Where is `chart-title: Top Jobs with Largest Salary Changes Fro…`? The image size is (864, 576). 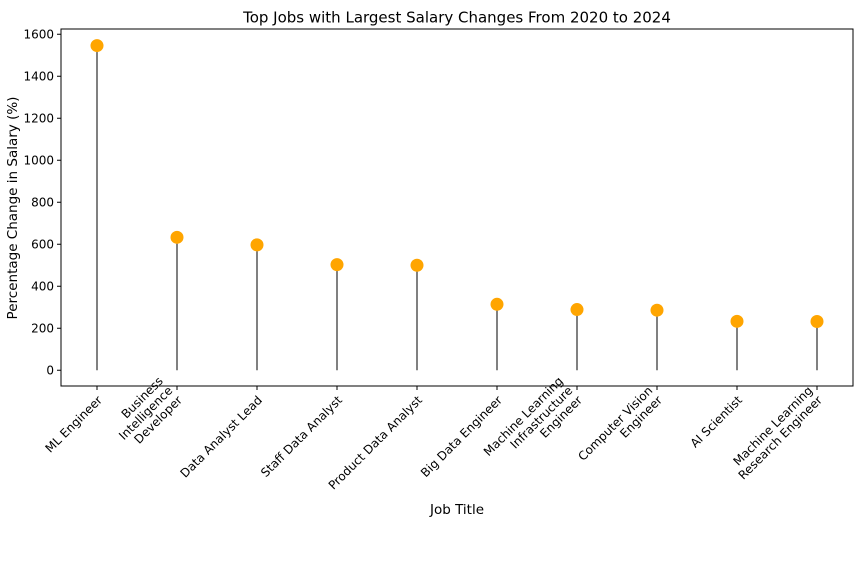 chart-title: Top Jobs with Largest Salary Changes Fro… is located at coordinates (456, 18).